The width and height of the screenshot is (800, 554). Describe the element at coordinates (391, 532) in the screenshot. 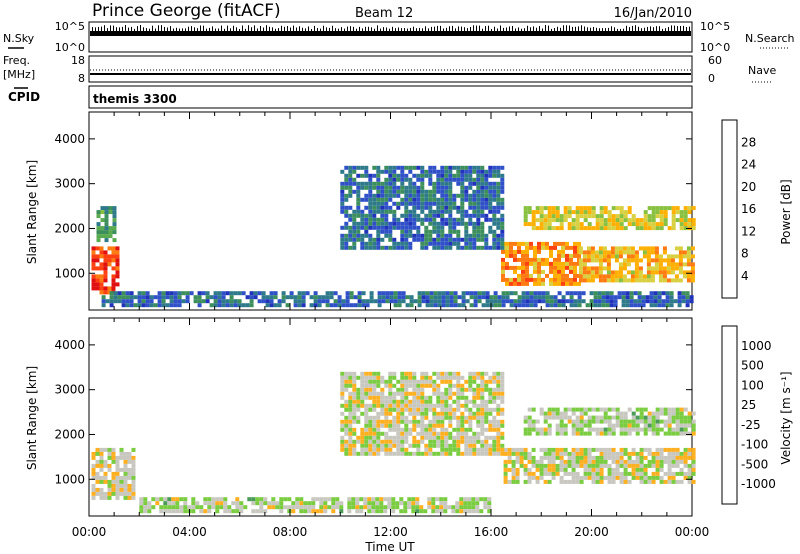

I see `x-tick-labels: 00:00 04:00 08:00 12:00 16:00 20:00 00:00` at that location.